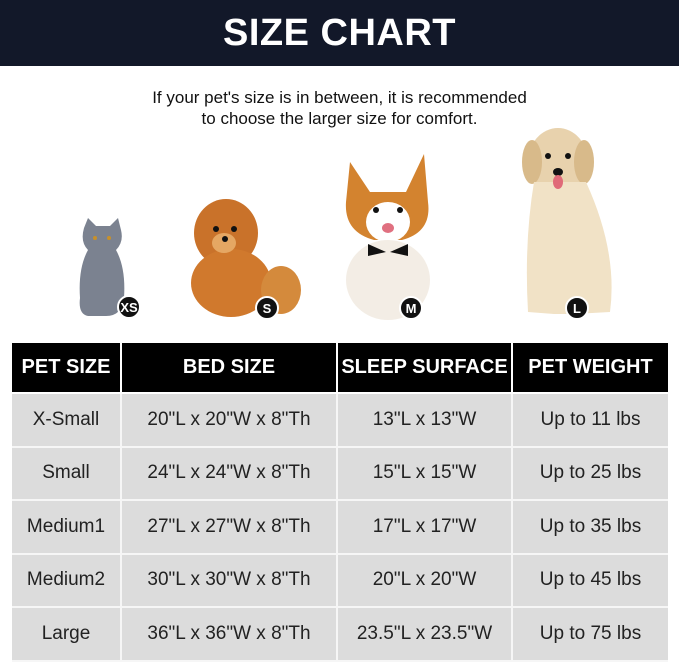 Image resolution: width=679 pixels, height=662 pixels. What do you see at coordinates (67, 634) in the screenshot?
I see `cell-pet-size: Large` at bounding box center [67, 634].